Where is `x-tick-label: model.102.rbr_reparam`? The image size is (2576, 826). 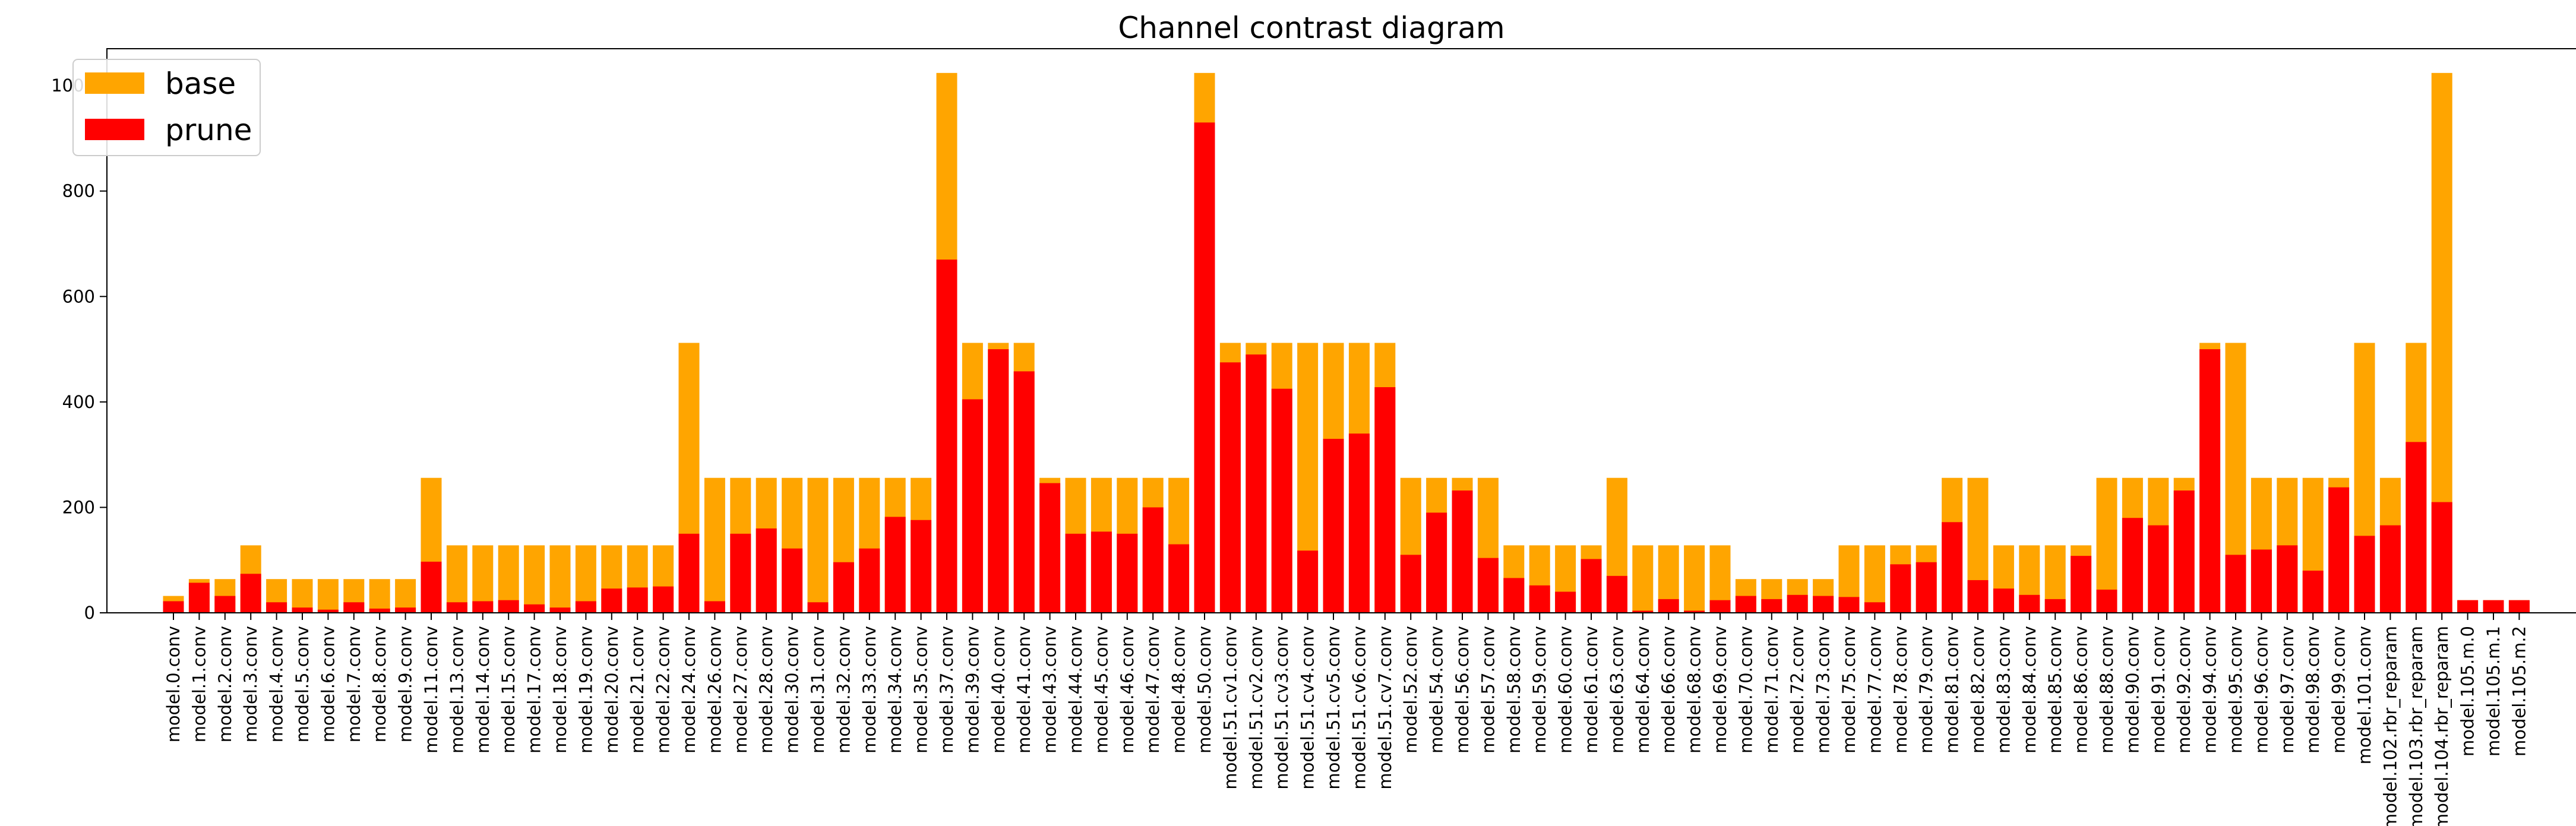
x-tick-label: model.102.rbr_reparam is located at coordinates (2390, 726).